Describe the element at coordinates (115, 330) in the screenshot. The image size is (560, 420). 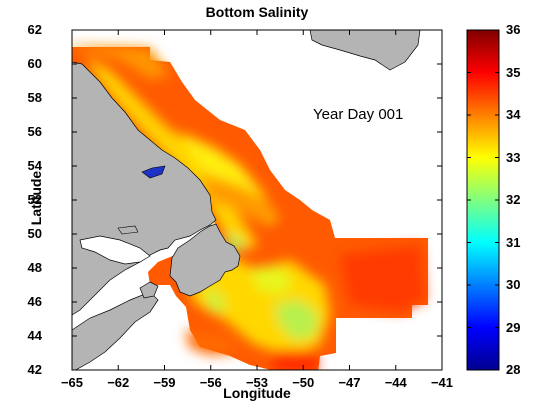
I see `nova-scotia-landmass` at that location.